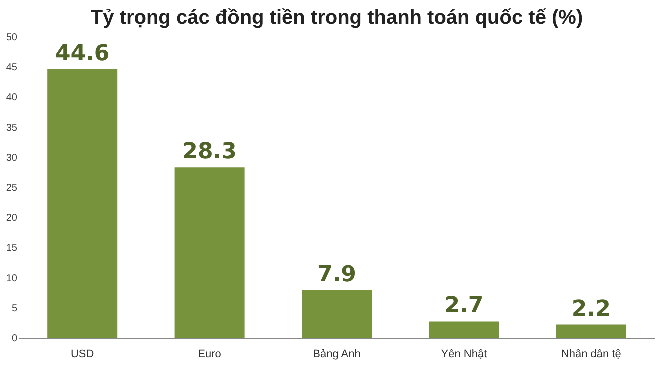  Describe the element at coordinates (209, 152) in the screenshot. I see `data-label: 28.3` at that location.